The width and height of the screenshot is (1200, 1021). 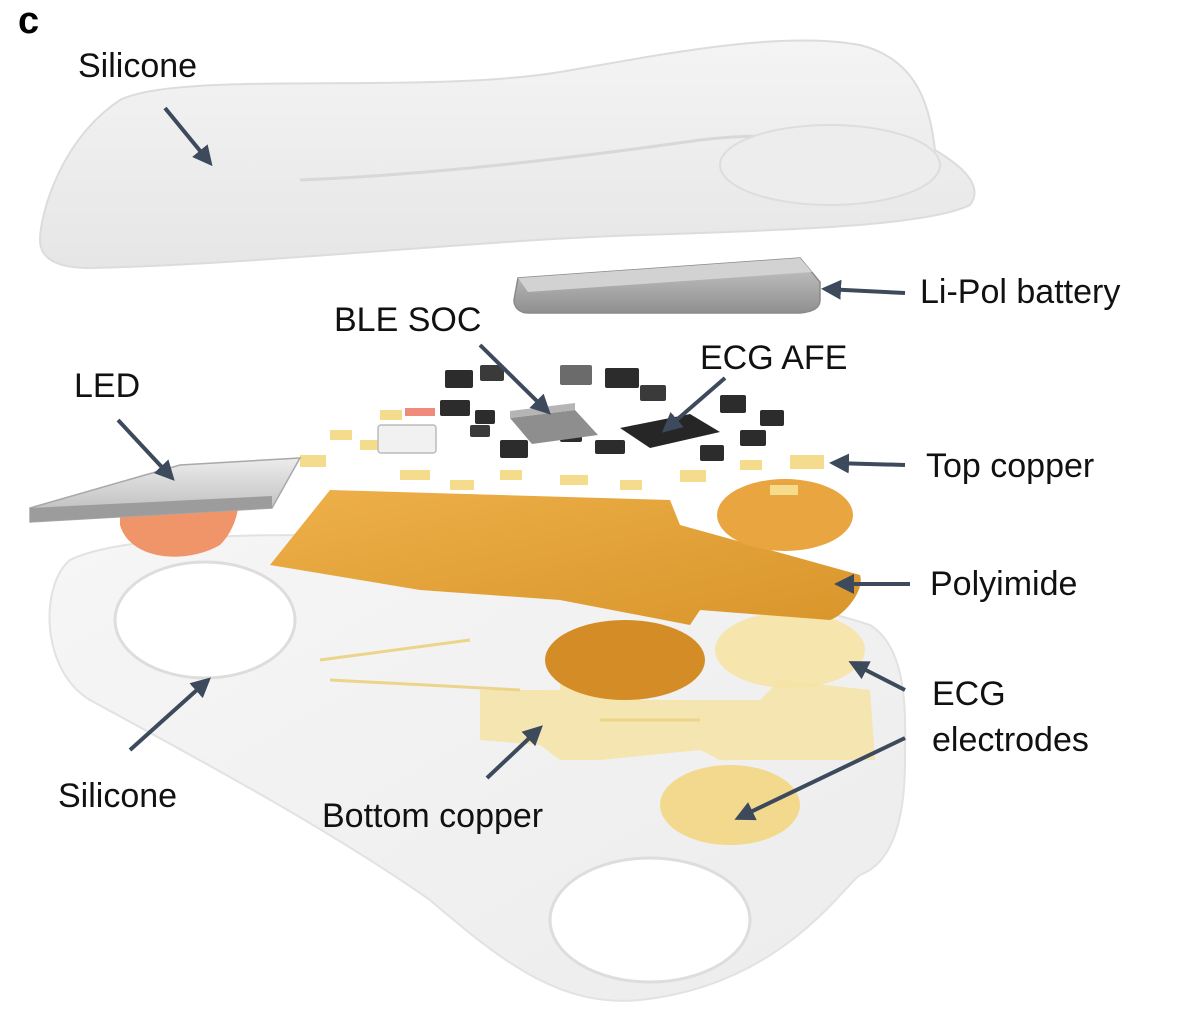 I want to click on label-top-copper: Top copper, so click(x=1010, y=466).